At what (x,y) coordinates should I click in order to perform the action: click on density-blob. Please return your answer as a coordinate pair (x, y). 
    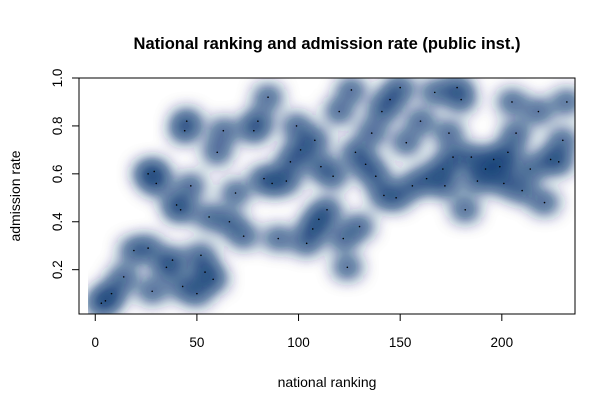
    Looking at the image, I should click on (564, 101).